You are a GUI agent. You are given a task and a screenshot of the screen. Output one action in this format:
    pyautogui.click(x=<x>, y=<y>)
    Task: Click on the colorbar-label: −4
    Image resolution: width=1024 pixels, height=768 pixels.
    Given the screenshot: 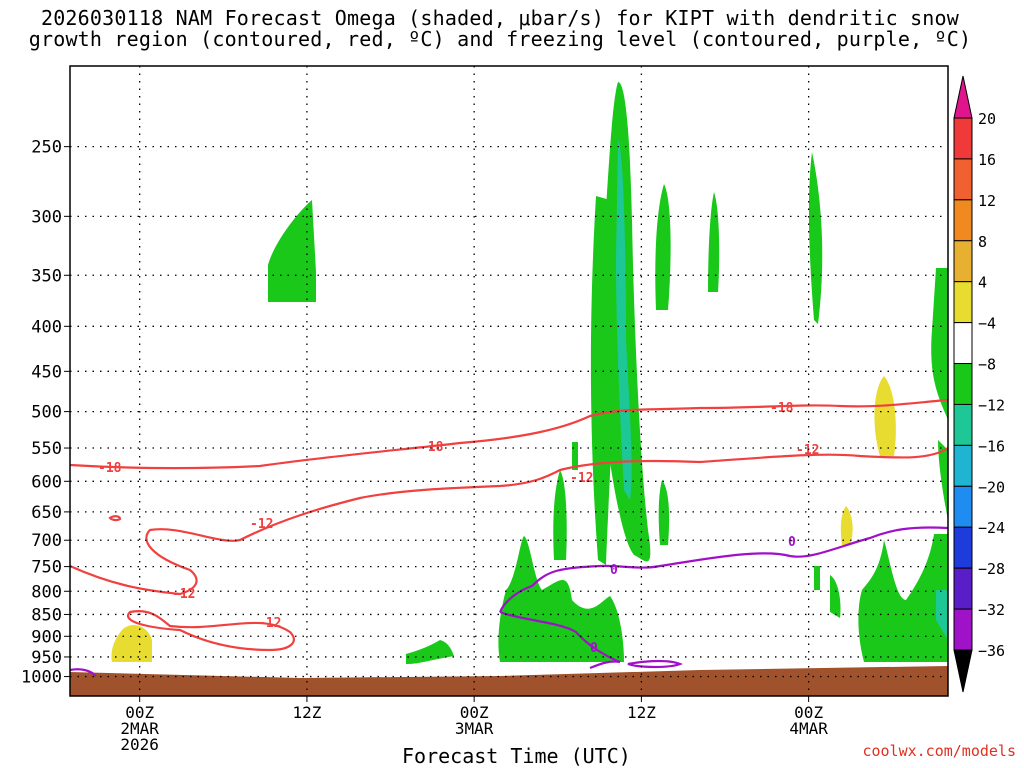 What is the action you would take?
    pyautogui.click(x=987, y=324)
    